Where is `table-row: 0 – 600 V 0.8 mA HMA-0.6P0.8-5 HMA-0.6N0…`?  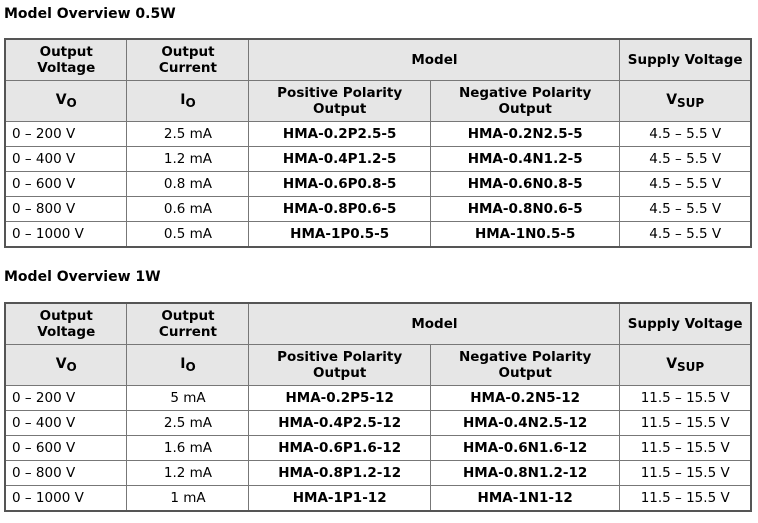
table-row: 0 – 600 V 0.8 mA HMA-0.6P0.8-5 HMA-0.6N0… is located at coordinates (378, 184).